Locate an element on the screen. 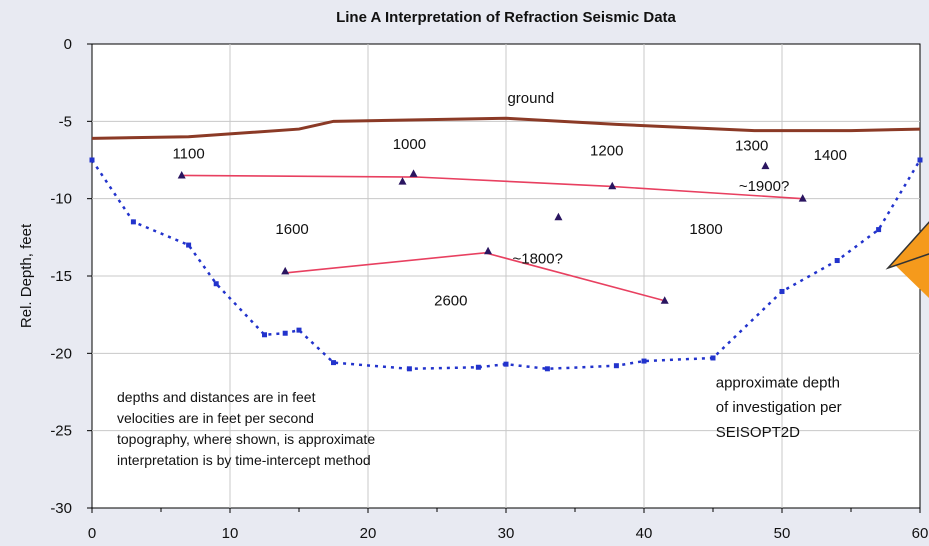  y-tick-label: -15 is located at coordinates (61, 276).